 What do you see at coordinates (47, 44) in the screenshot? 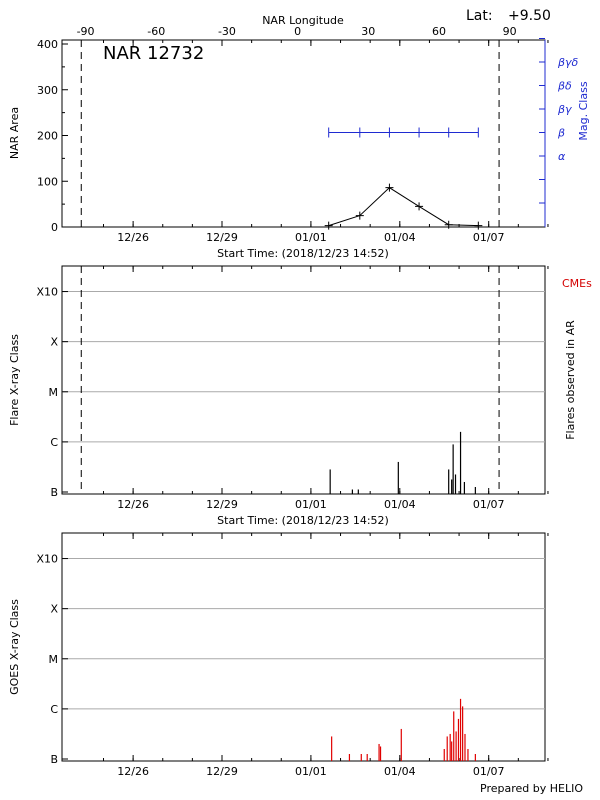
I see `y-tick-label: 400` at bounding box center [47, 44].